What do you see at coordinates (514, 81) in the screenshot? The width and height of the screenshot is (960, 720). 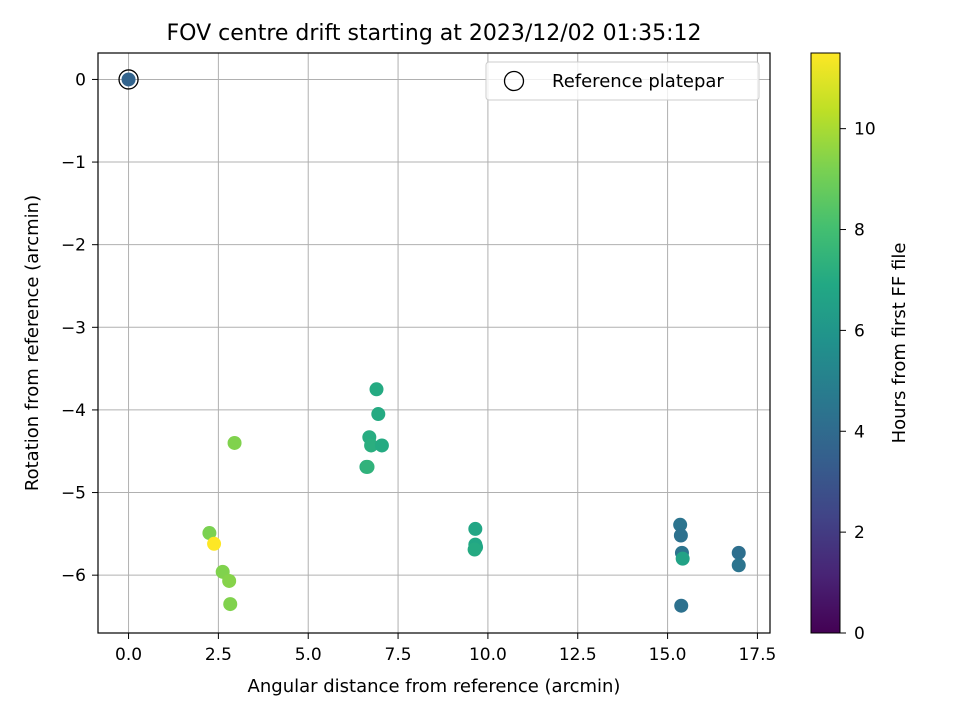 I see `legend-reference-marker` at bounding box center [514, 81].